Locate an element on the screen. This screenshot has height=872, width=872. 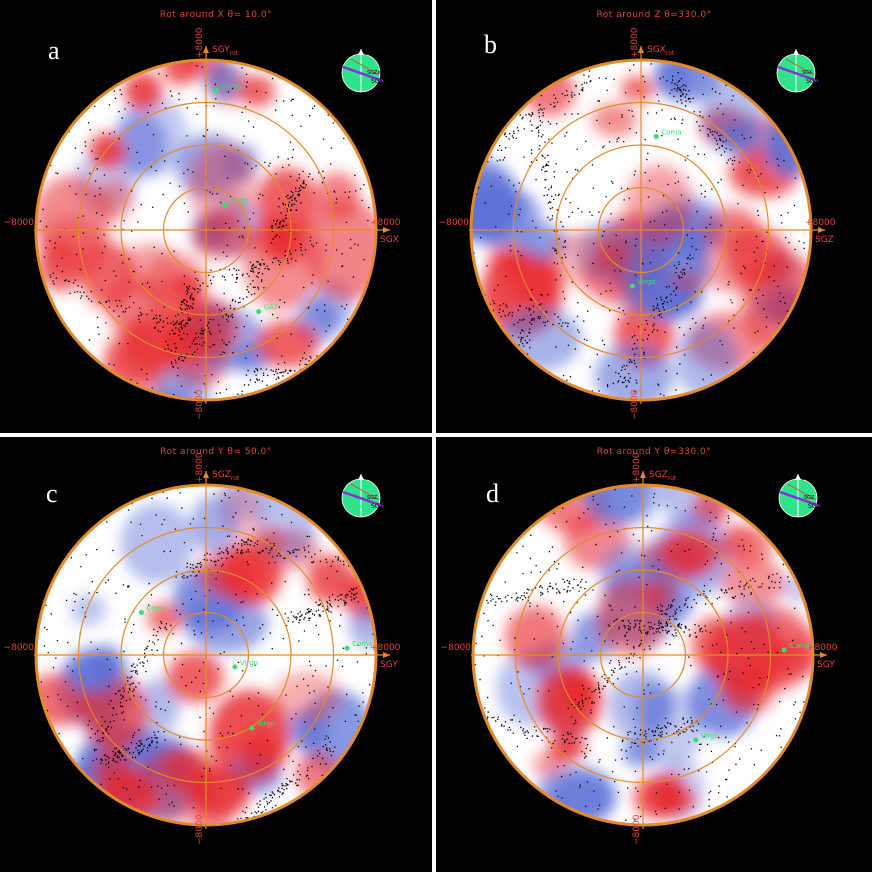
axis-h-label: SGY is located at coordinates (389, 665).